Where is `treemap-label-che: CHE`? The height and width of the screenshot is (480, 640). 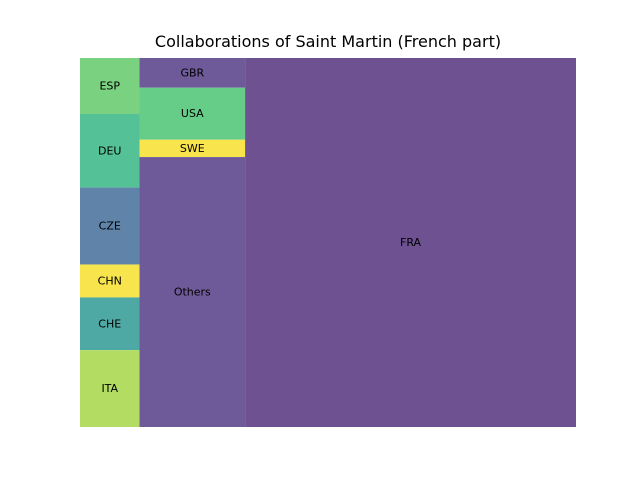 treemap-label-che: CHE is located at coordinates (109, 323).